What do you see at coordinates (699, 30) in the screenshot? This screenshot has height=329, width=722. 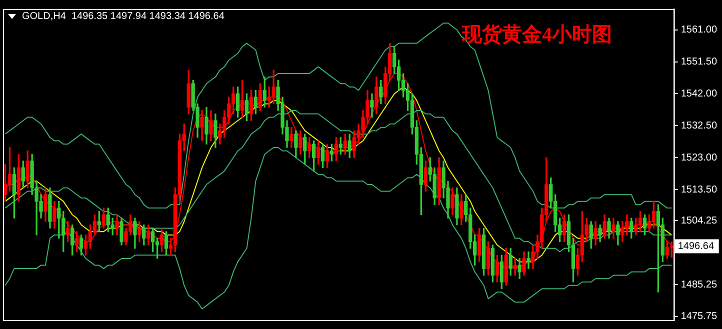 I see `y-tick-label: 1561.00` at bounding box center [699, 30].